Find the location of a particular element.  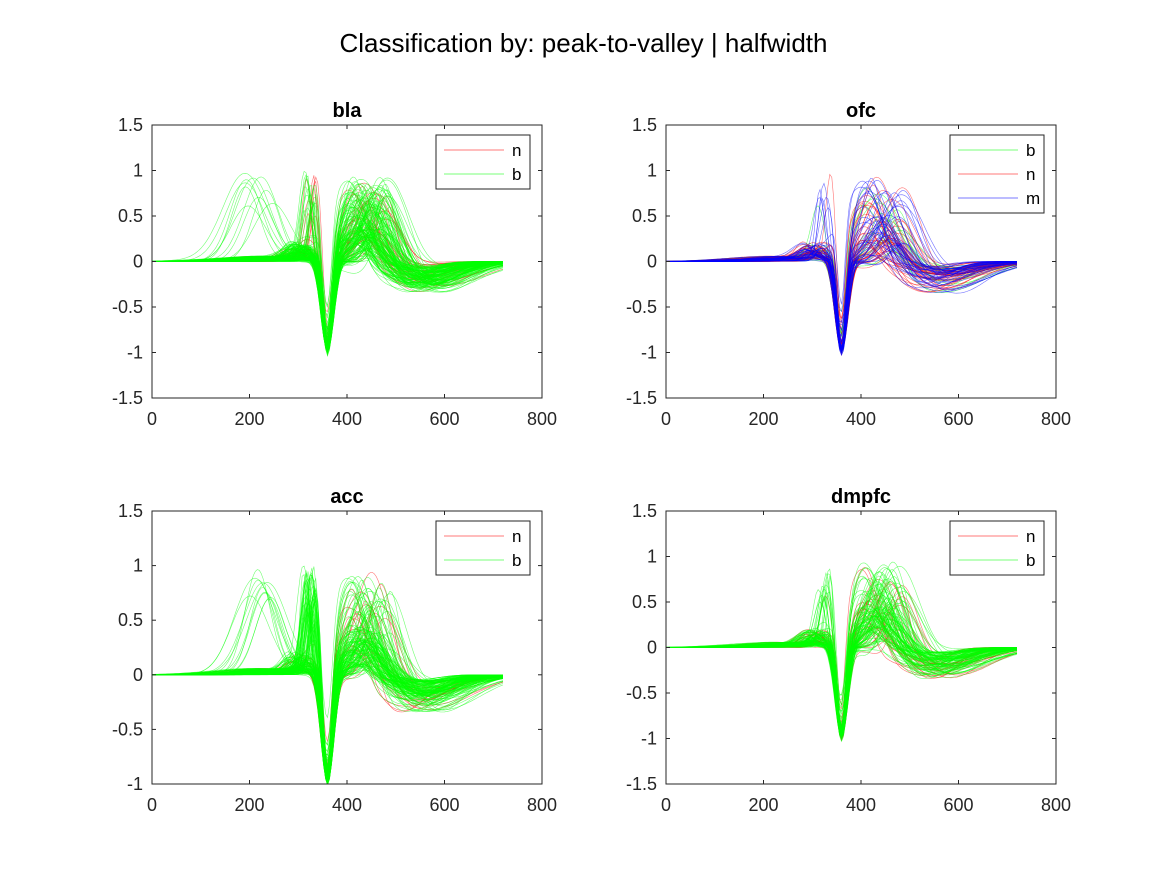

series-m is located at coordinates (842, 267).